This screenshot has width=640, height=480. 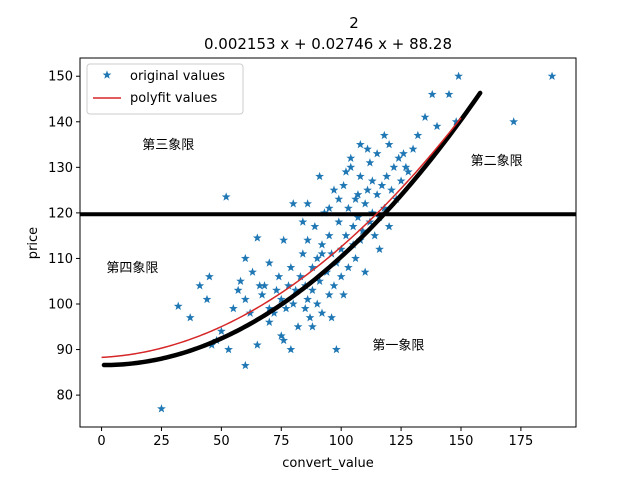 I want to click on x-tick-label: 25, so click(x=161, y=441).